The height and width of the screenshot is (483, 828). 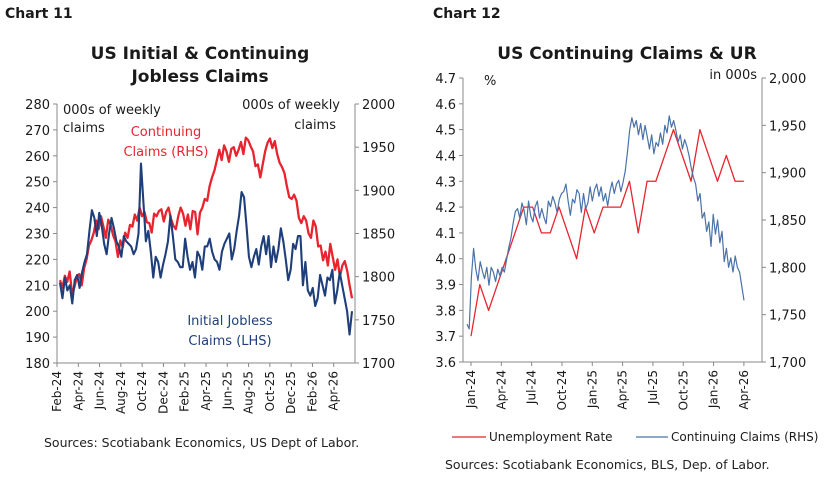 I want to click on chart12-right-tick-label: 1,850, so click(x=787, y=221).